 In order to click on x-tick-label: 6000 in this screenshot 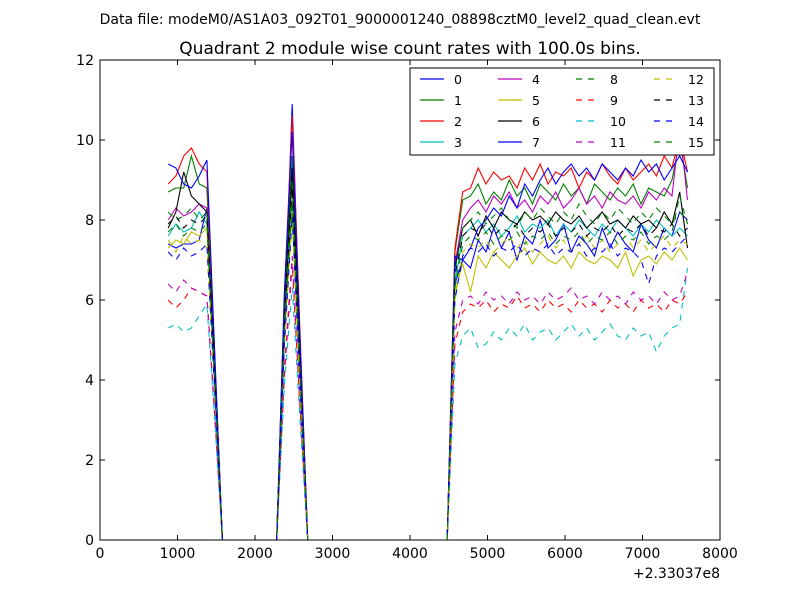, I will do `click(565, 554)`.